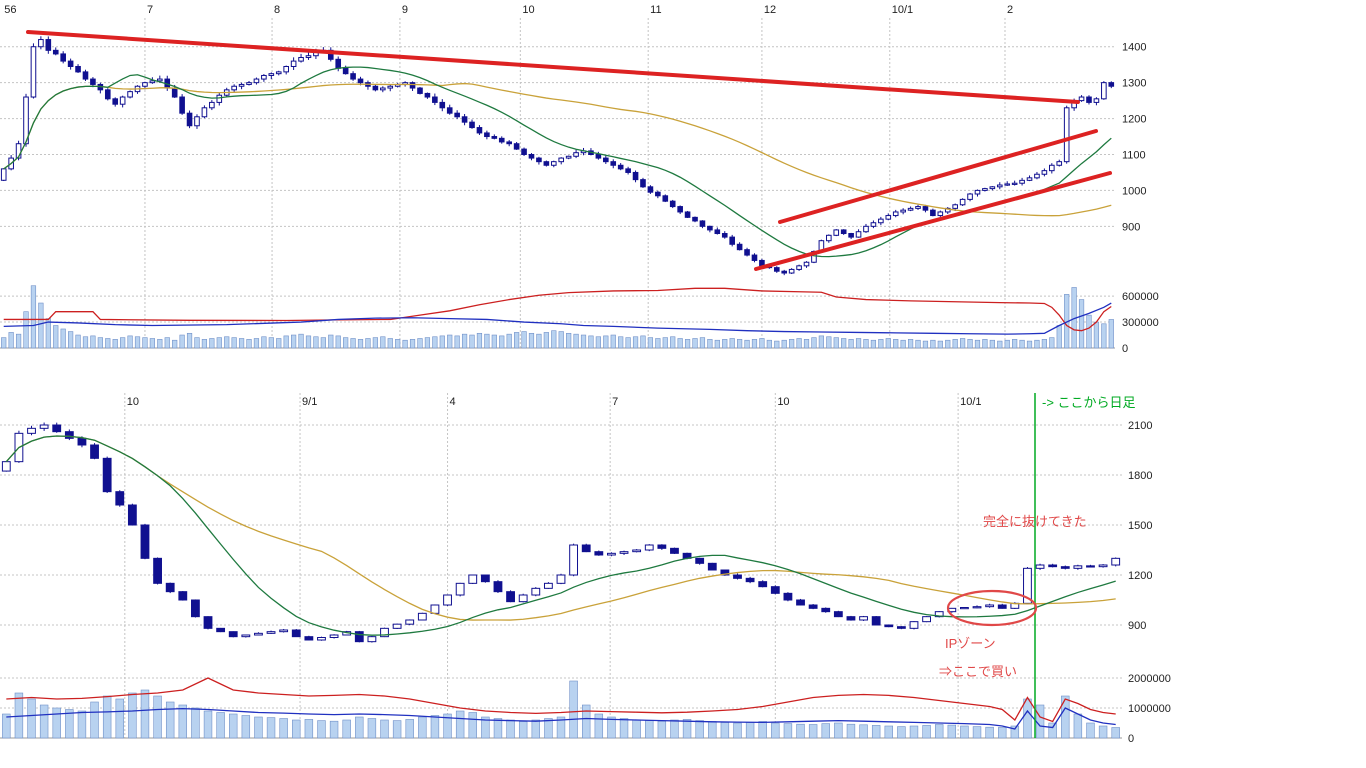 The image size is (1366, 768). What do you see at coordinates (1134, 48) in the screenshot?
I see `price-tick-label: 1400` at bounding box center [1134, 48].